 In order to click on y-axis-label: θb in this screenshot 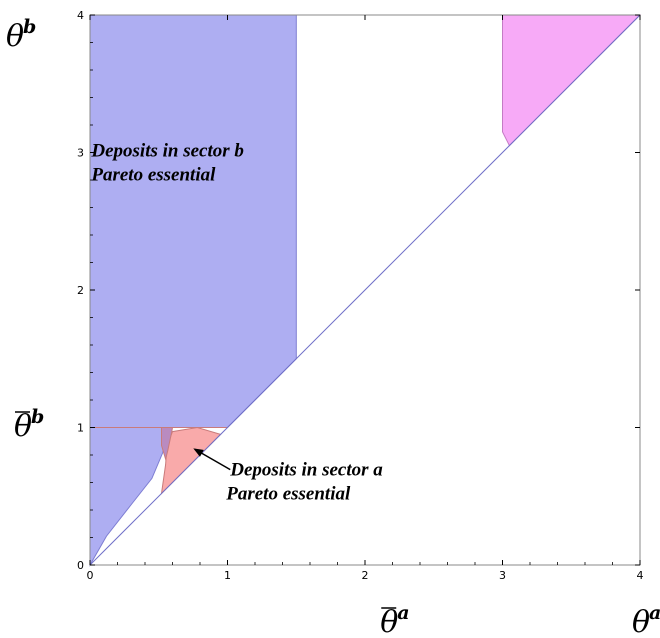, I will do `click(21, 35)`.